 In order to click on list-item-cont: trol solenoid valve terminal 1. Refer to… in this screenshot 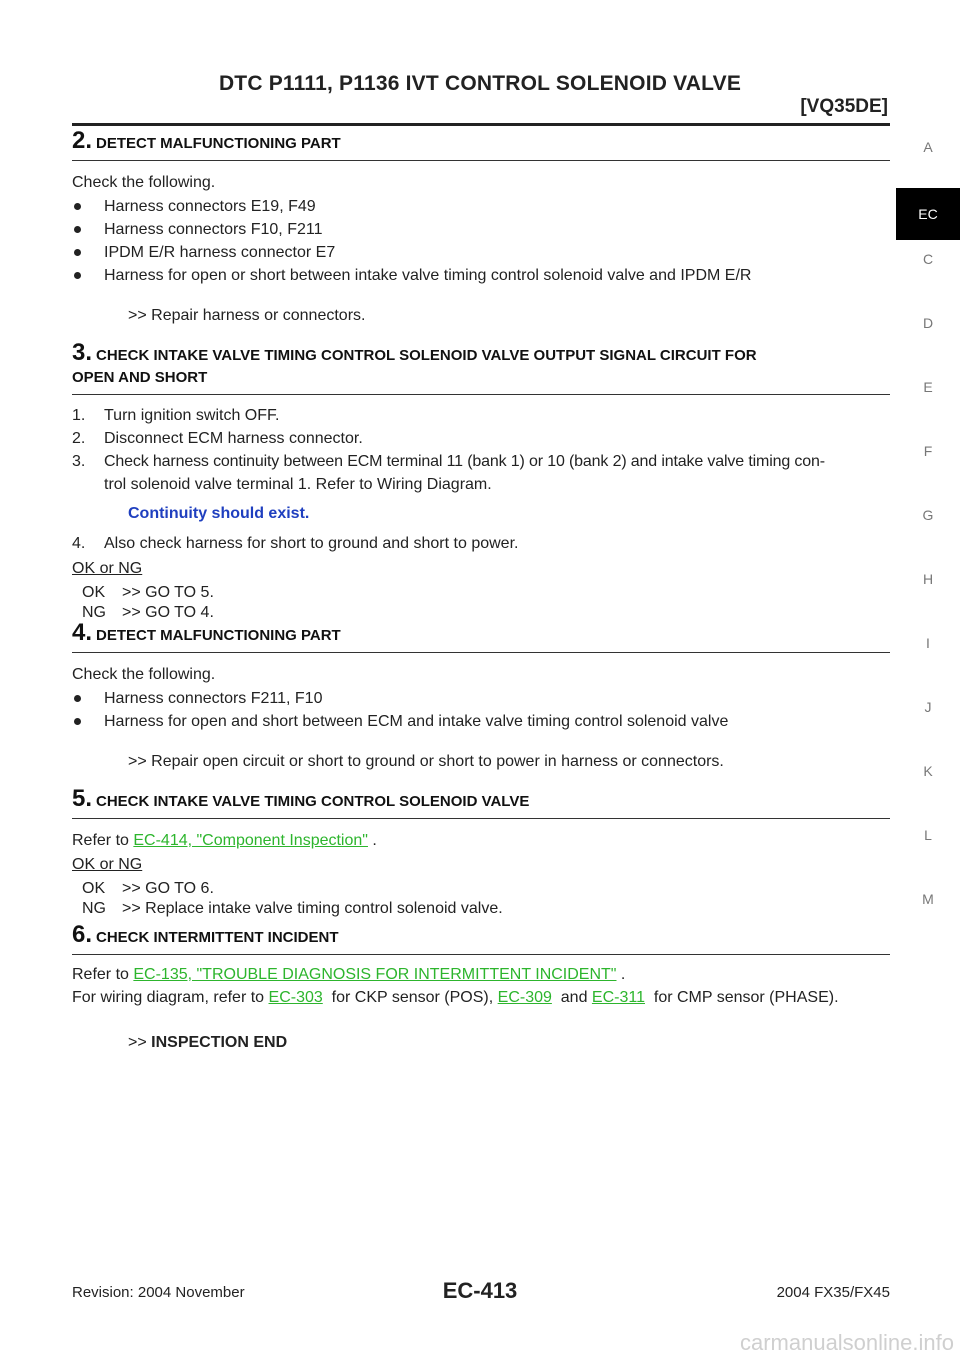, I will do `click(481, 484)`.